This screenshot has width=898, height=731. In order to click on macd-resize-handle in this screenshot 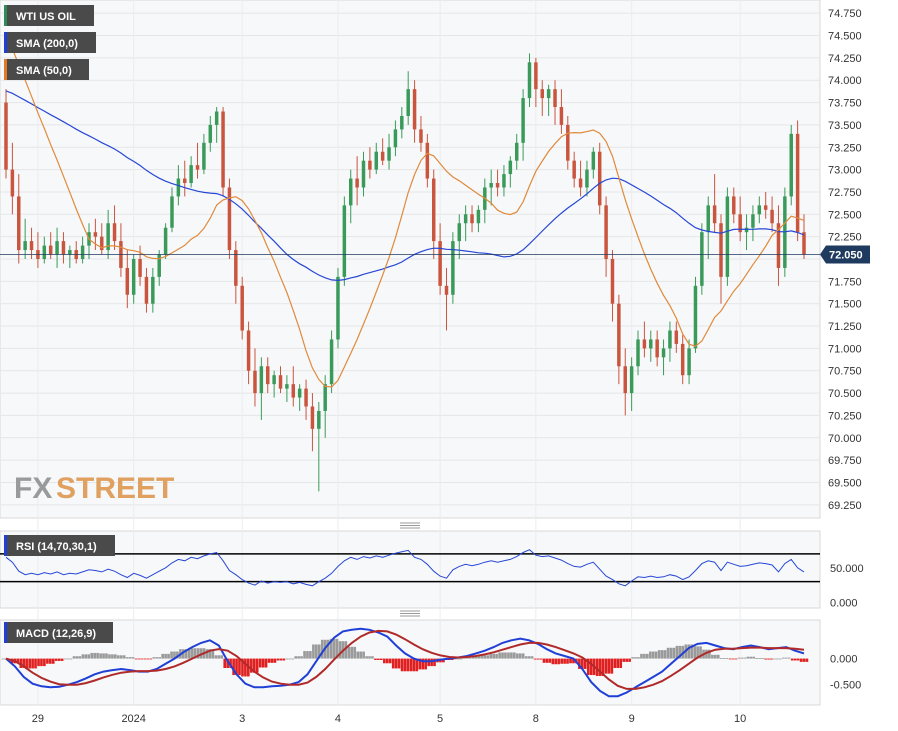, I will do `click(410, 613)`.